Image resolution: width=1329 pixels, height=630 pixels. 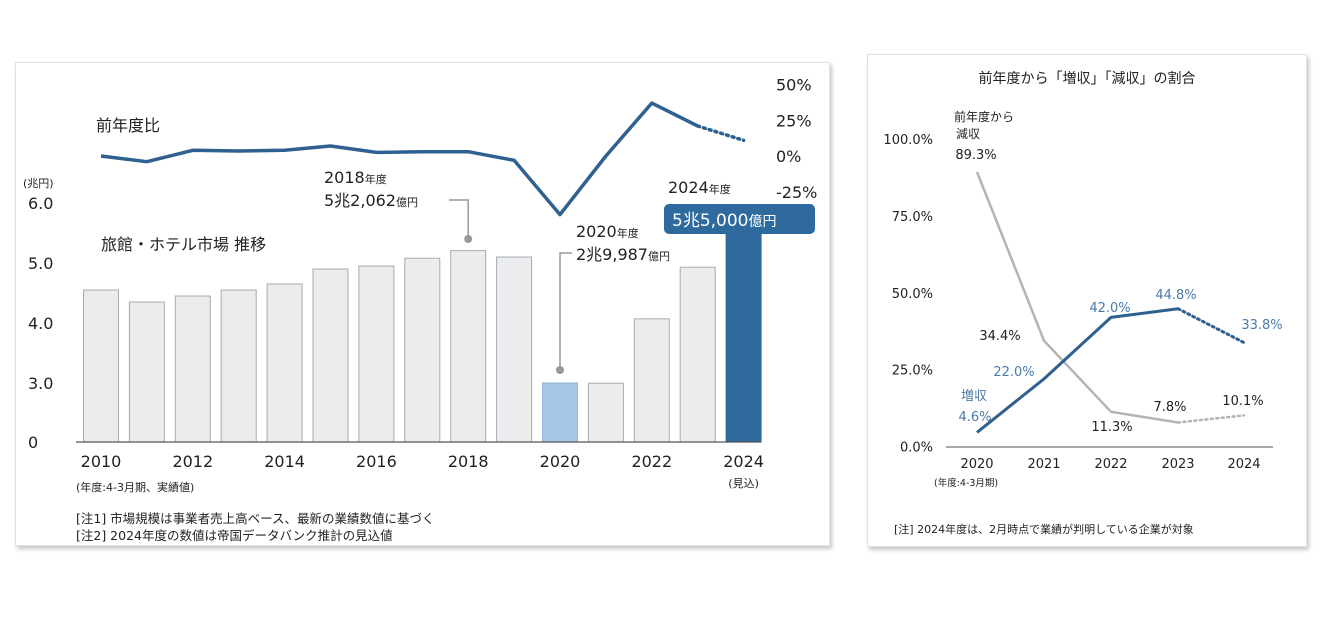 I want to click on callout-2020-value: 2兆9,987億円, so click(x=623, y=254).